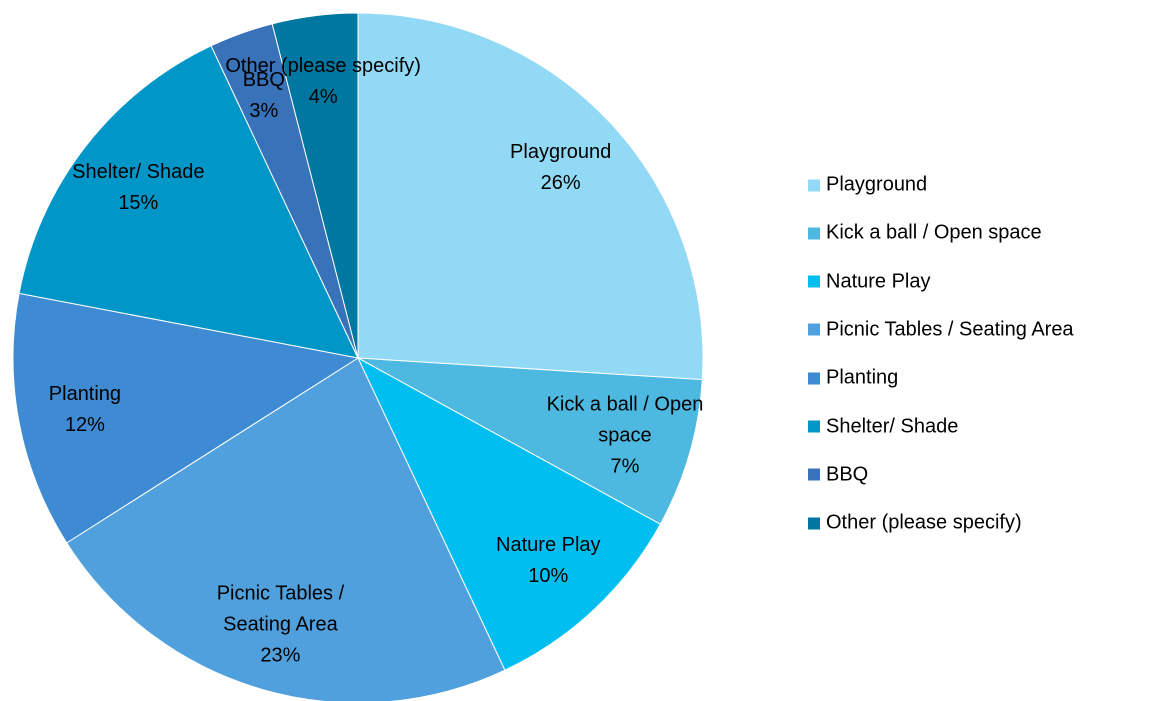  I want to click on legend-item: Planting, so click(853, 378).